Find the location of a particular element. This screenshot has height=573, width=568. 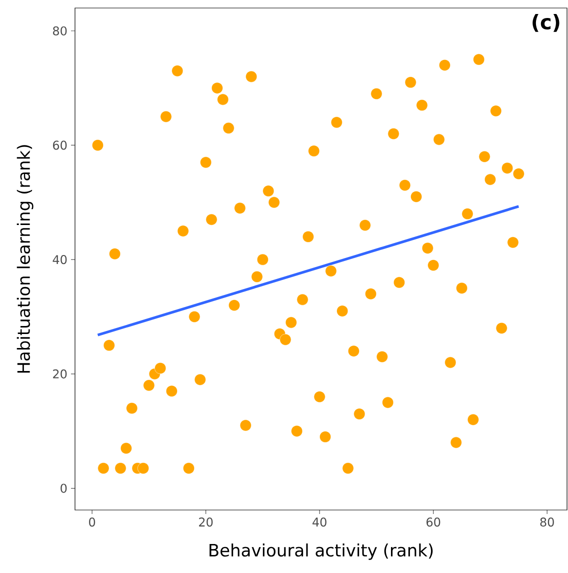

annotation: (c) is located at coordinates (546, 23).